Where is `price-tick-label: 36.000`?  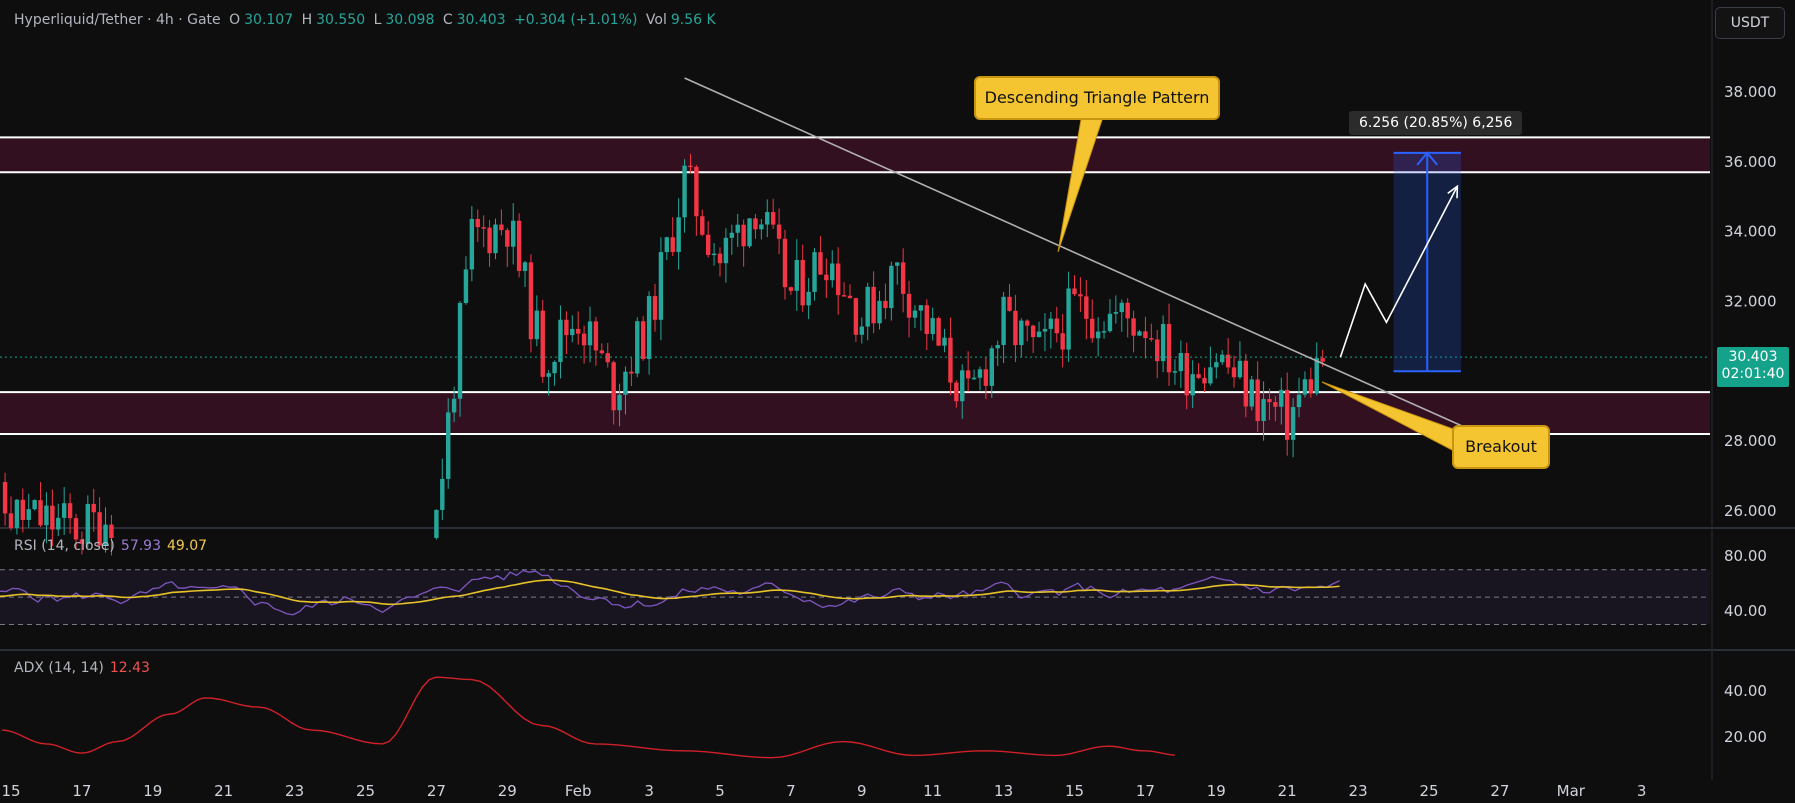 price-tick-label: 36.000 is located at coordinates (1750, 162).